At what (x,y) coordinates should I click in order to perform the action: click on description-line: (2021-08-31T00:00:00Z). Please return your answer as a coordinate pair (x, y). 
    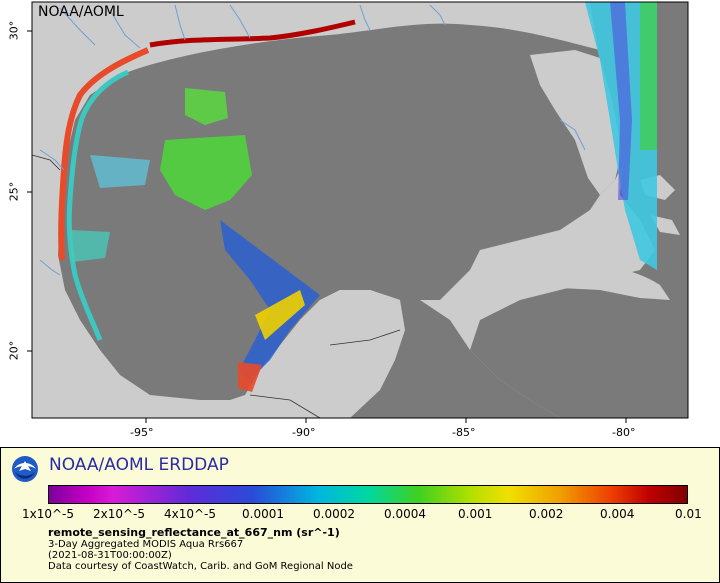
    Looking at the image, I should click on (110, 555).